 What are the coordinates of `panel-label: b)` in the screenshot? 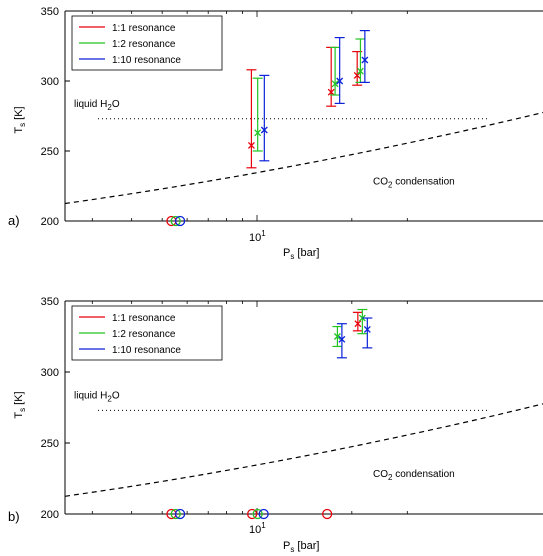 It's located at (14, 516).